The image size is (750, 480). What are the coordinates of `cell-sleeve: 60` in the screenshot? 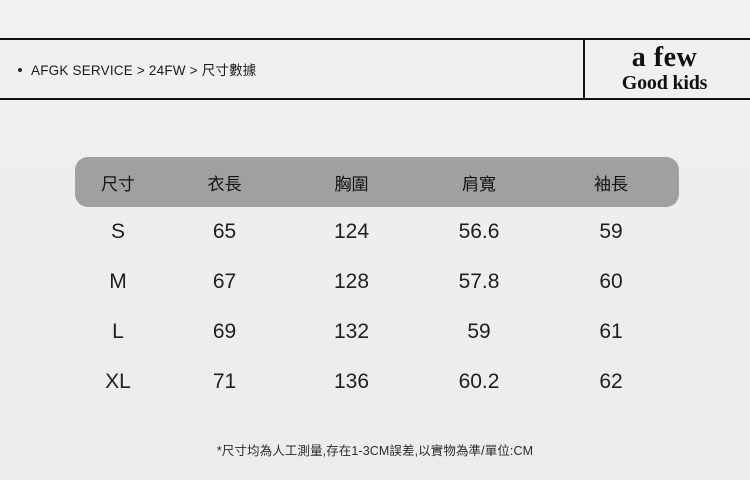 It's located at (611, 281).